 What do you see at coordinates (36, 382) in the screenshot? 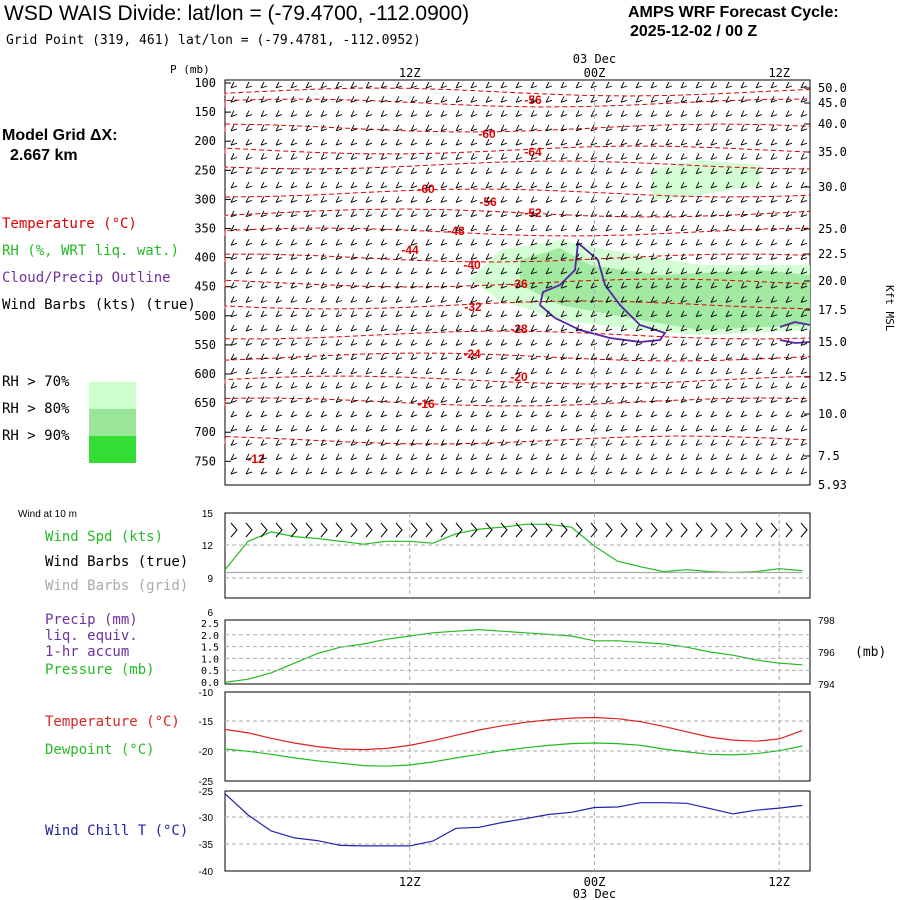
I see `legend-rh70: RH > 70%` at bounding box center [36, 382].